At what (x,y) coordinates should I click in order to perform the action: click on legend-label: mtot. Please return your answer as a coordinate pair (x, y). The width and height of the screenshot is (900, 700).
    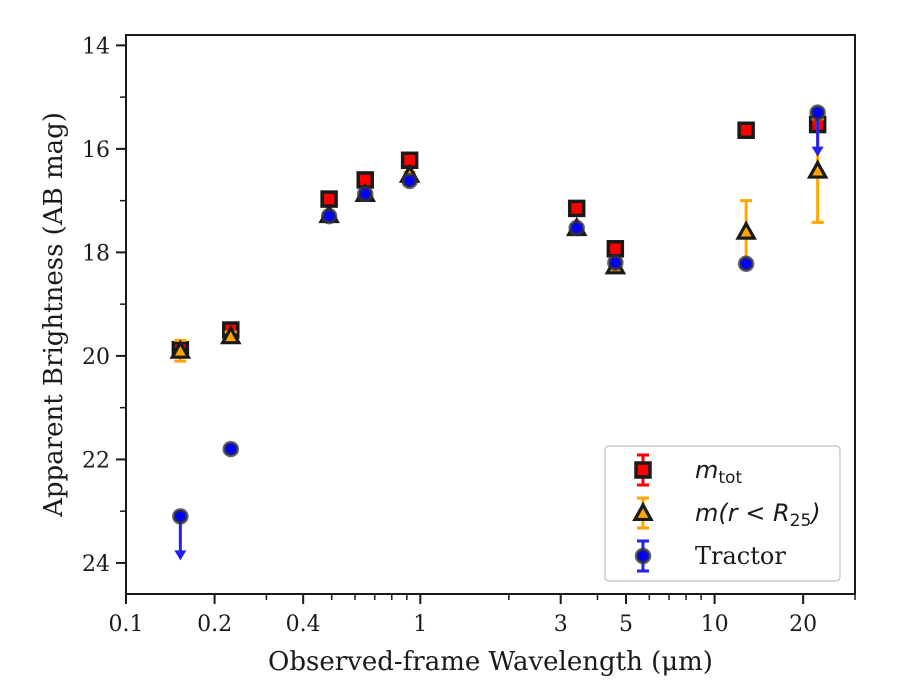
    Looking at the image, I should click on (718, 472).